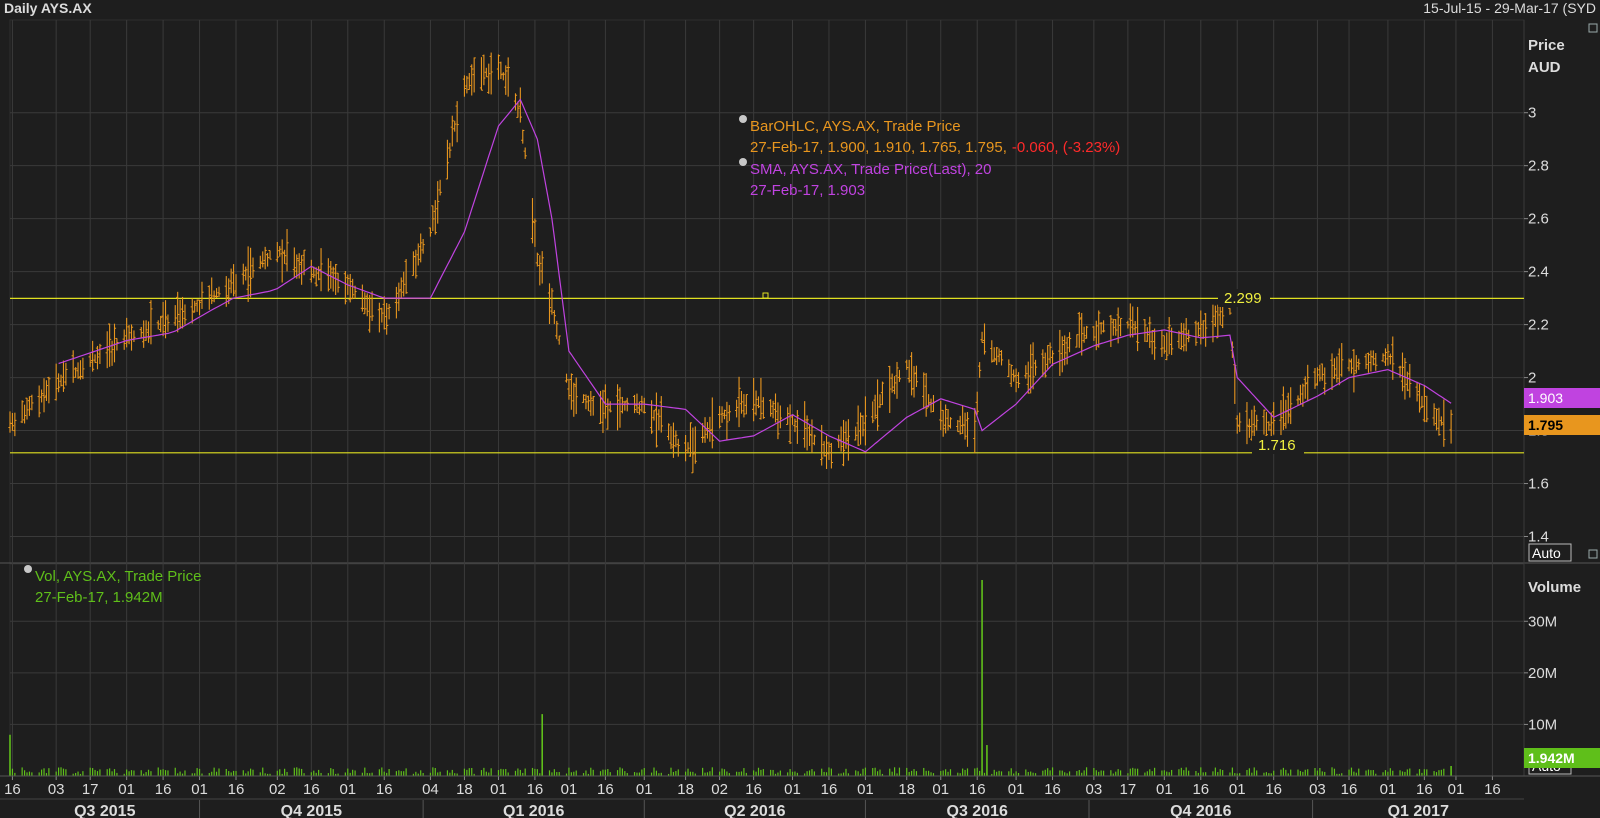 Image resolution: width=1600 pixels, height=818 pixels. Describe the element at coordinates (1509, 8) in the screenshot. I see `date-range: 15-Jul-15 - 29-Mar-17 (SYD` at that location.